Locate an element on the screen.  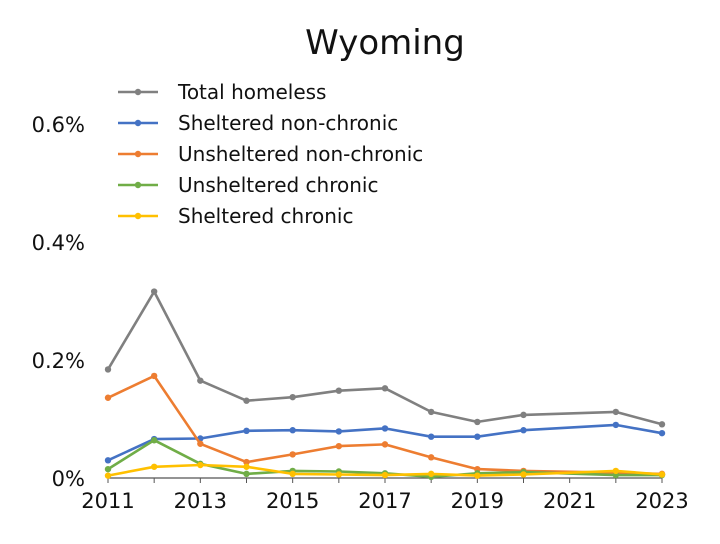
series-sheltered-non-chronic is located at coordinates (385, 442).